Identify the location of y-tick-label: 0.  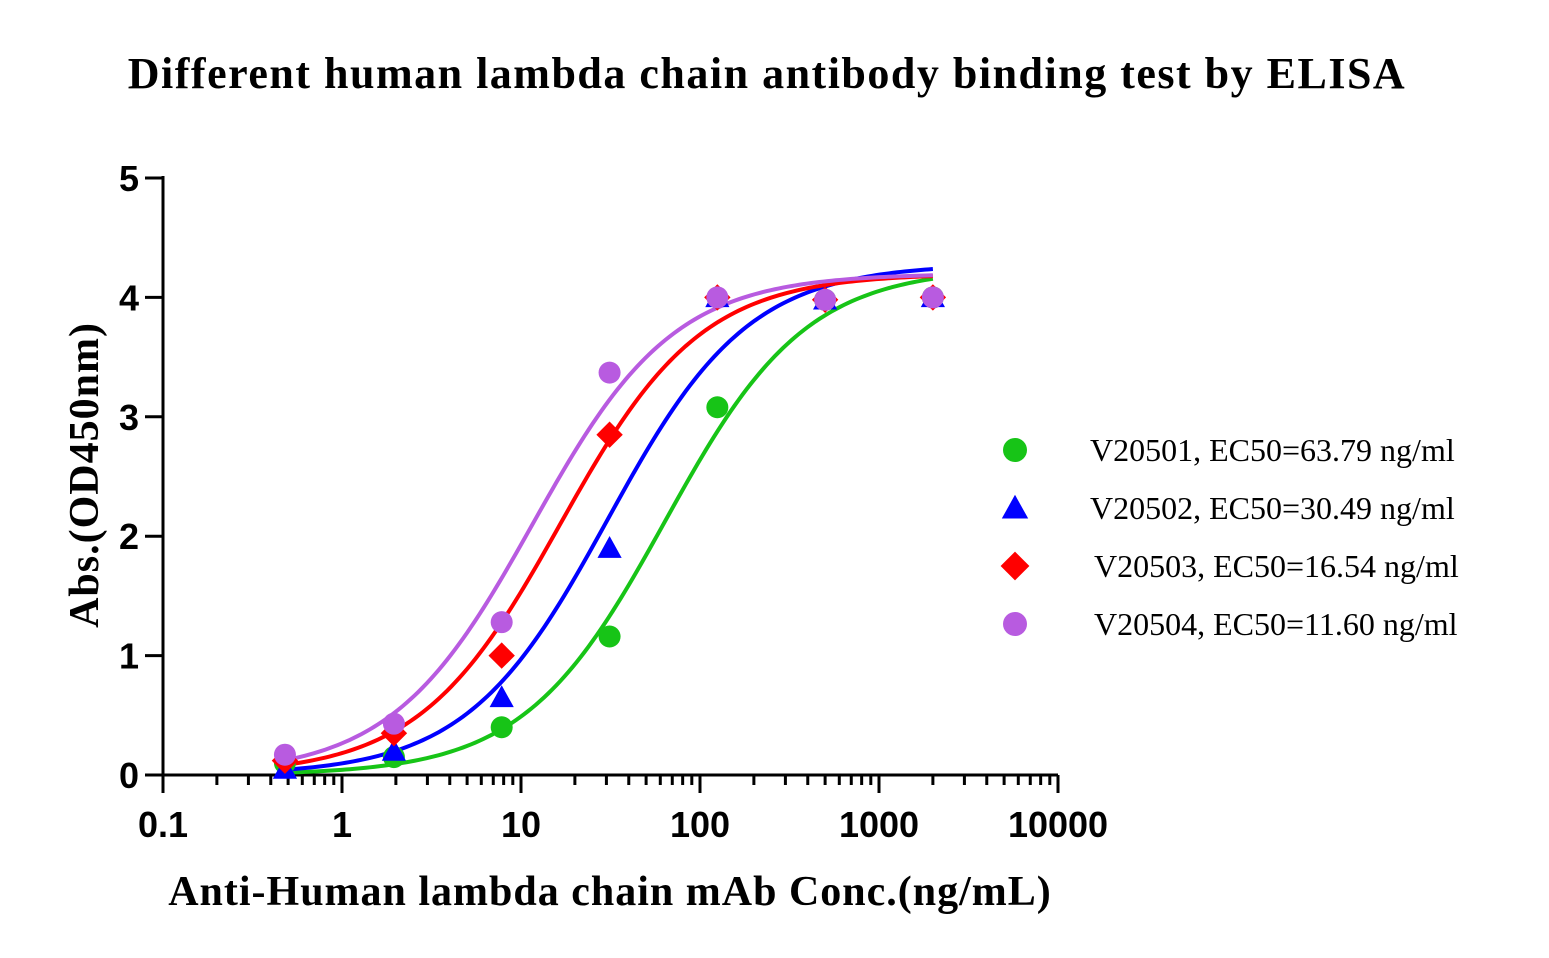
(129, 775).